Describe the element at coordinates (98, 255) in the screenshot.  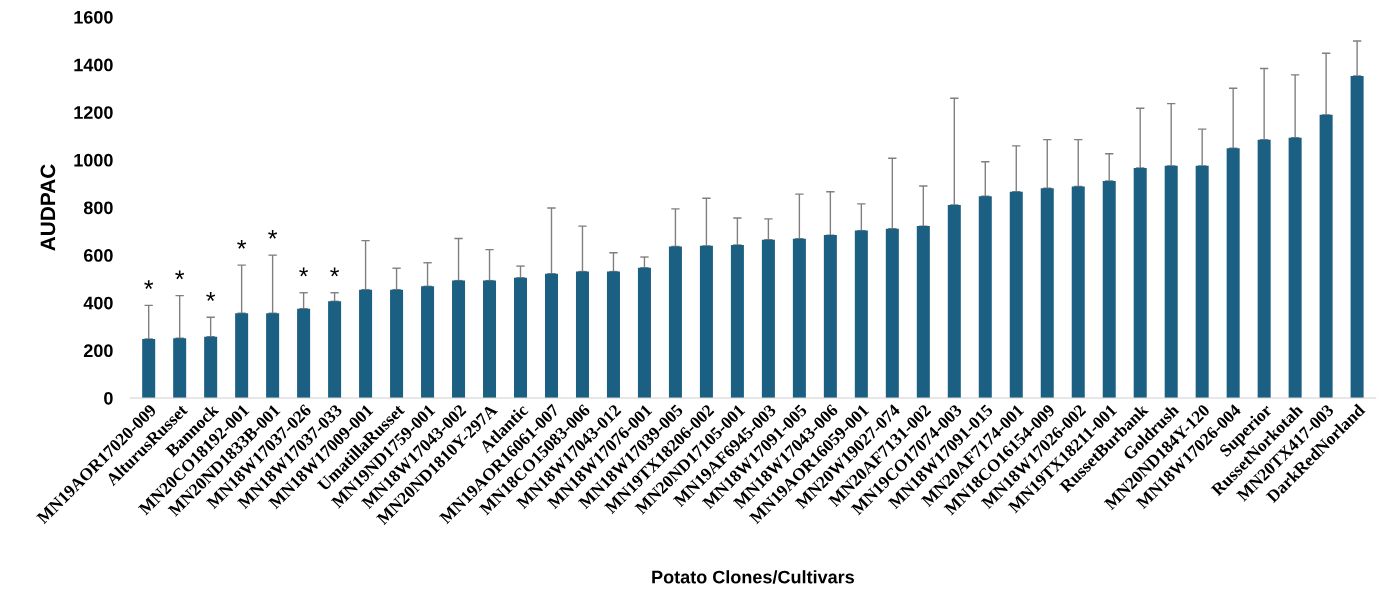
I see `y-tick-label: 600` at that location.